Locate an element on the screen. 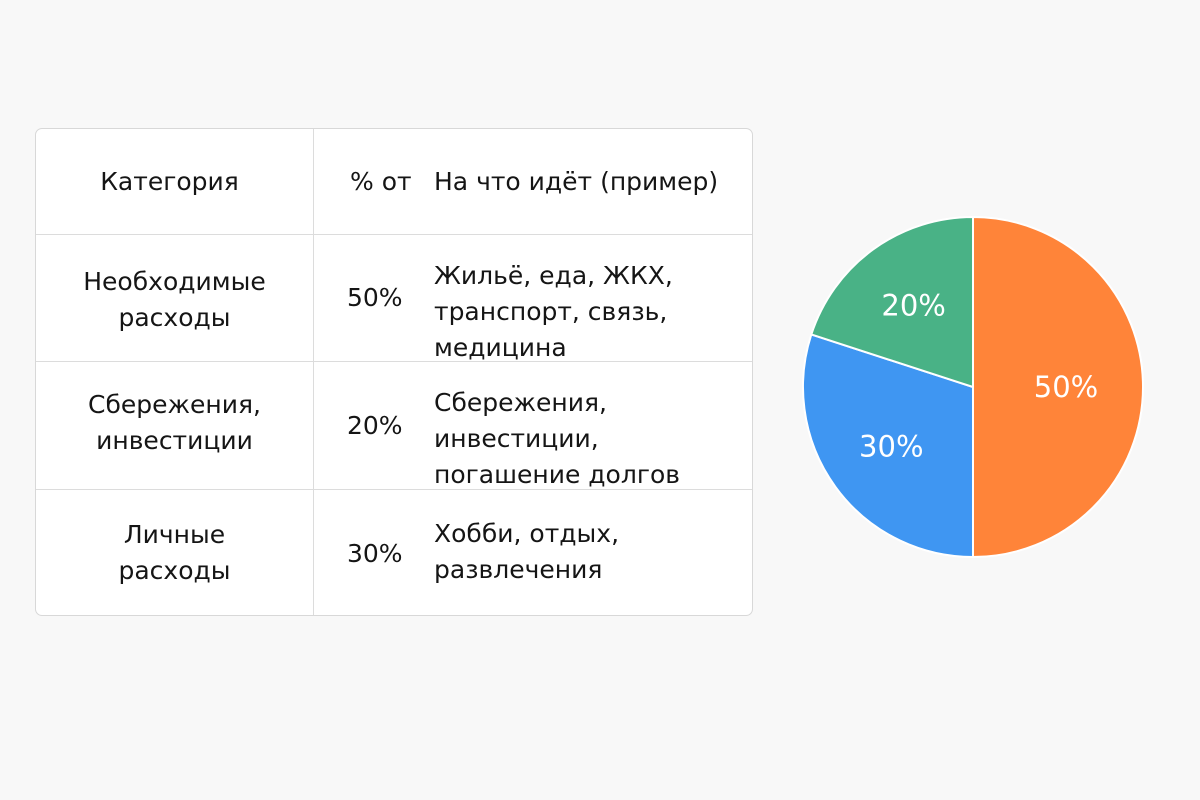 The width and height of the screenshot is (1200, 800). pie-slice-label: 50% is located at coordinates (1066, 387).